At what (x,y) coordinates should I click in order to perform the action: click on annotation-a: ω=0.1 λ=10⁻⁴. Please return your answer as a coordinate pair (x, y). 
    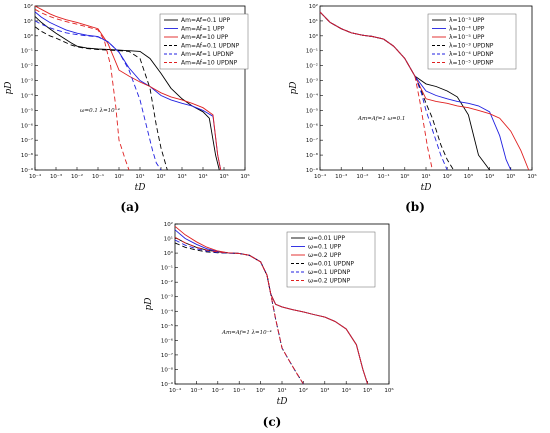
    Looking at the image, I should click on (100, 110).